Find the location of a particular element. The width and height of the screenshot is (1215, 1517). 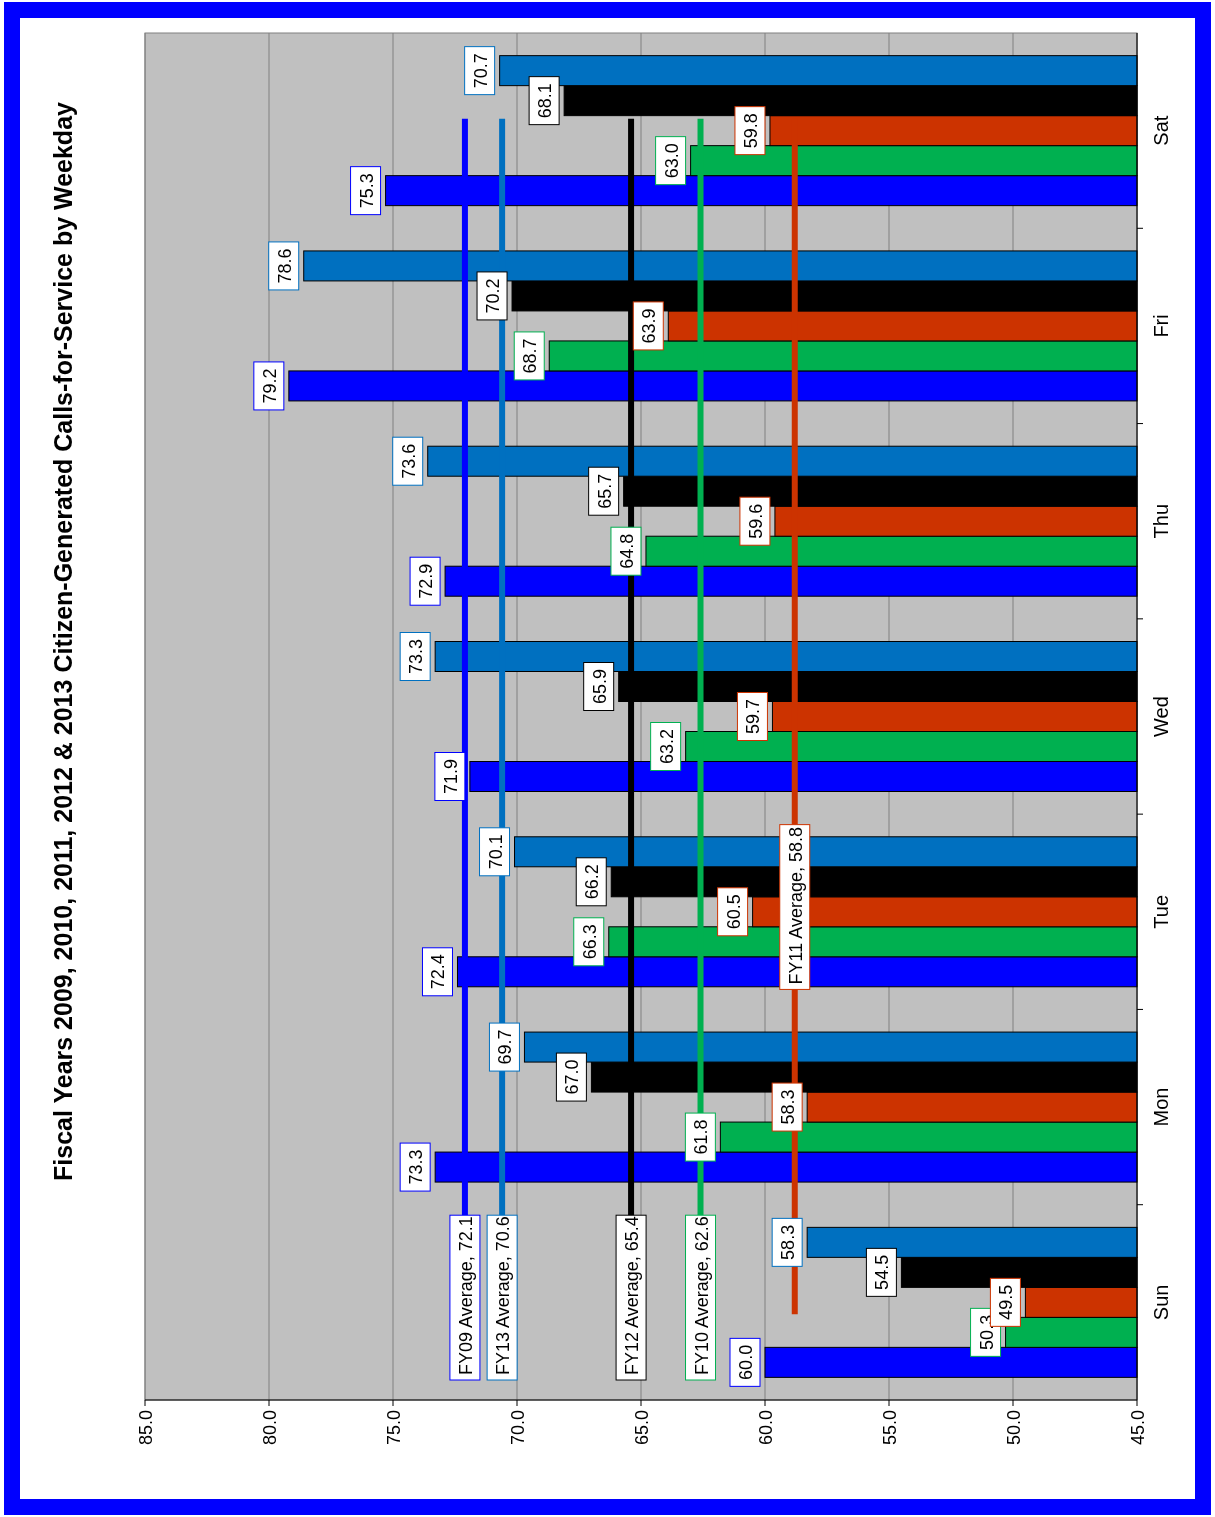

data-label: 60.0 is located at coordinates (746, 1362).